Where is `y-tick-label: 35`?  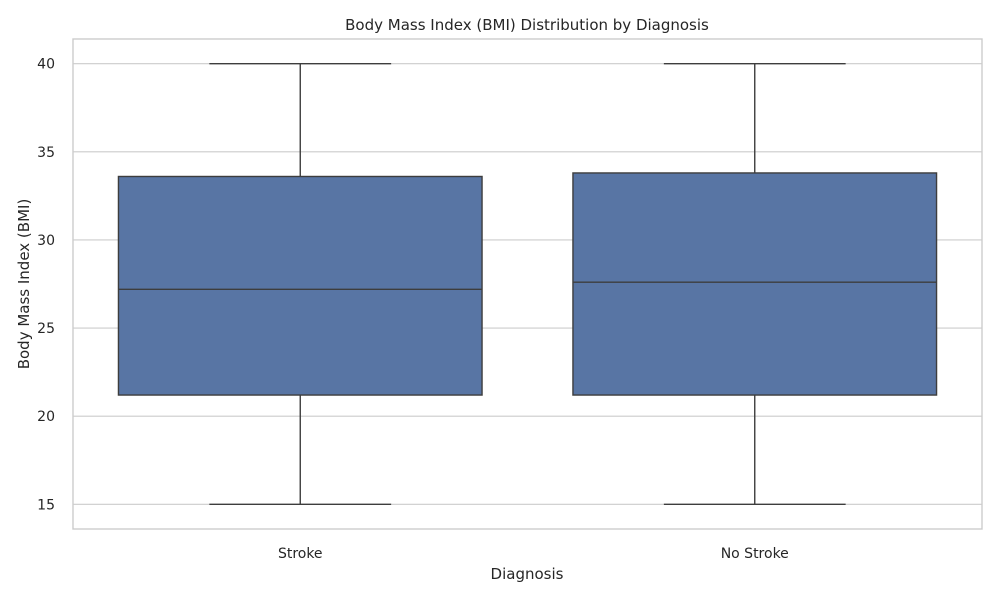
y-tick-label: 35 is located at coordinates (46, 153).